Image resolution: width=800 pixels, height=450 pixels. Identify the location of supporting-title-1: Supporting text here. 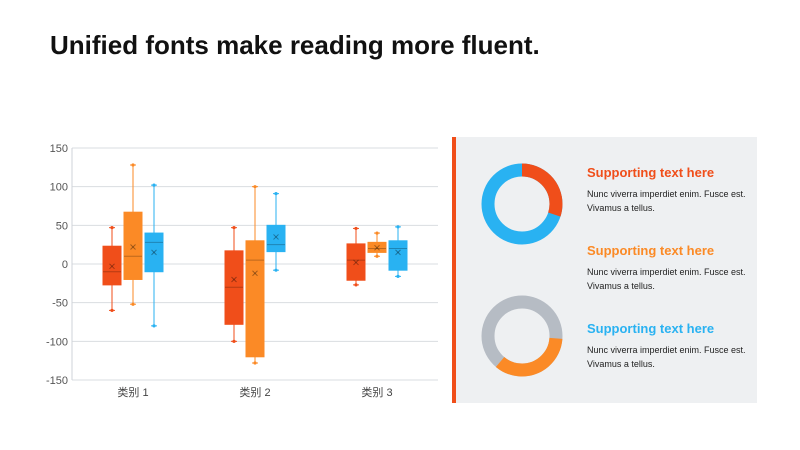
(651, 172).